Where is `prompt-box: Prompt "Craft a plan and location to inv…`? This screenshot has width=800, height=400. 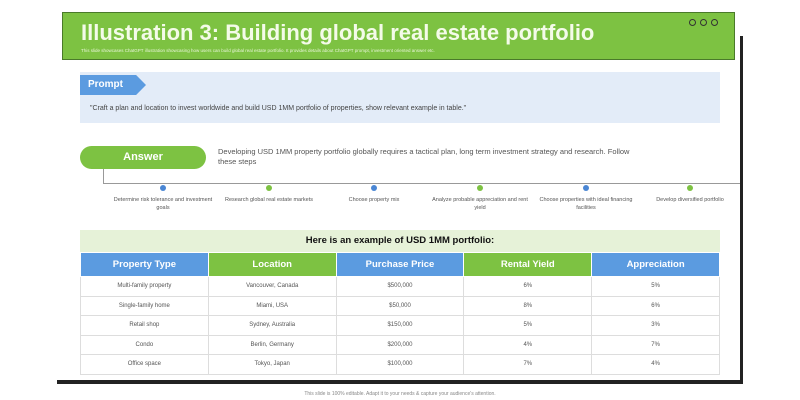 prompt-box: Prompt "Craft a plan and location to inv… is located at coordinates (400, 97).